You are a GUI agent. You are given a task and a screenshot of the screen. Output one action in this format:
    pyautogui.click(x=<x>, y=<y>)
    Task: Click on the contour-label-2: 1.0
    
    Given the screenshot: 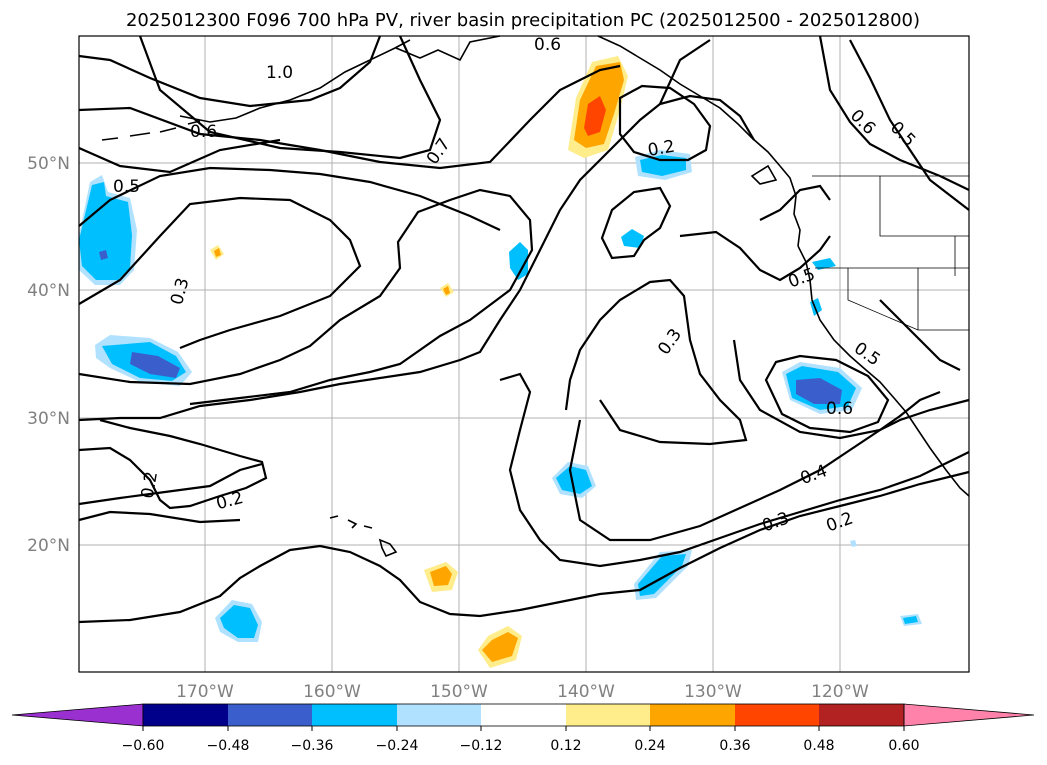 What is the action you would take?
    pyautogui.click(x=279, y=73)
    